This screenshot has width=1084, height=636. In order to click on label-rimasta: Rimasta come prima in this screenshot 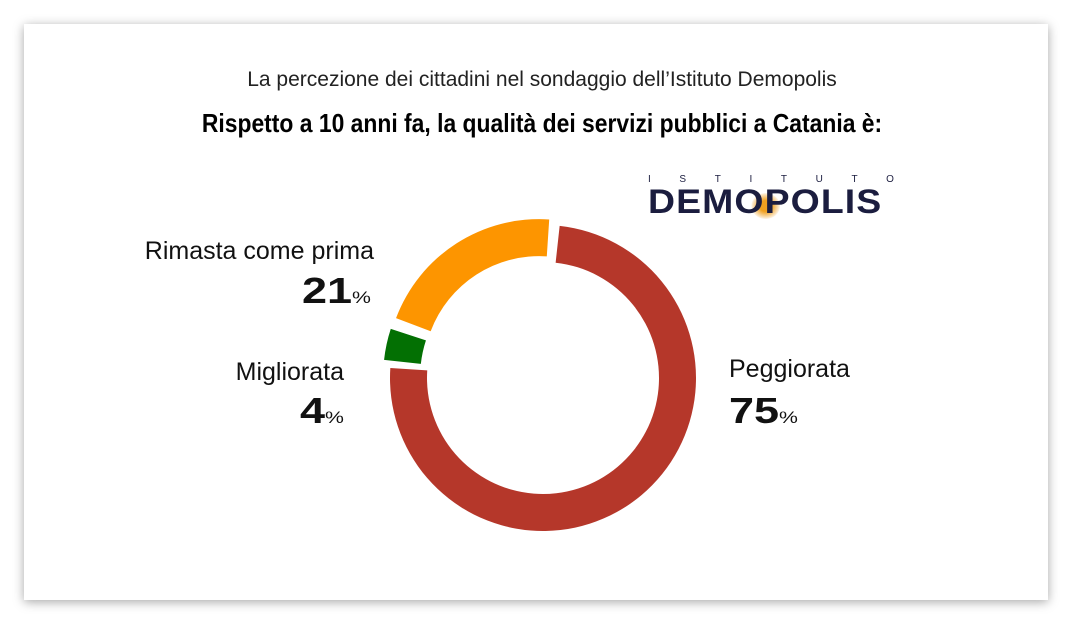, I will do `click(259, 251)`.